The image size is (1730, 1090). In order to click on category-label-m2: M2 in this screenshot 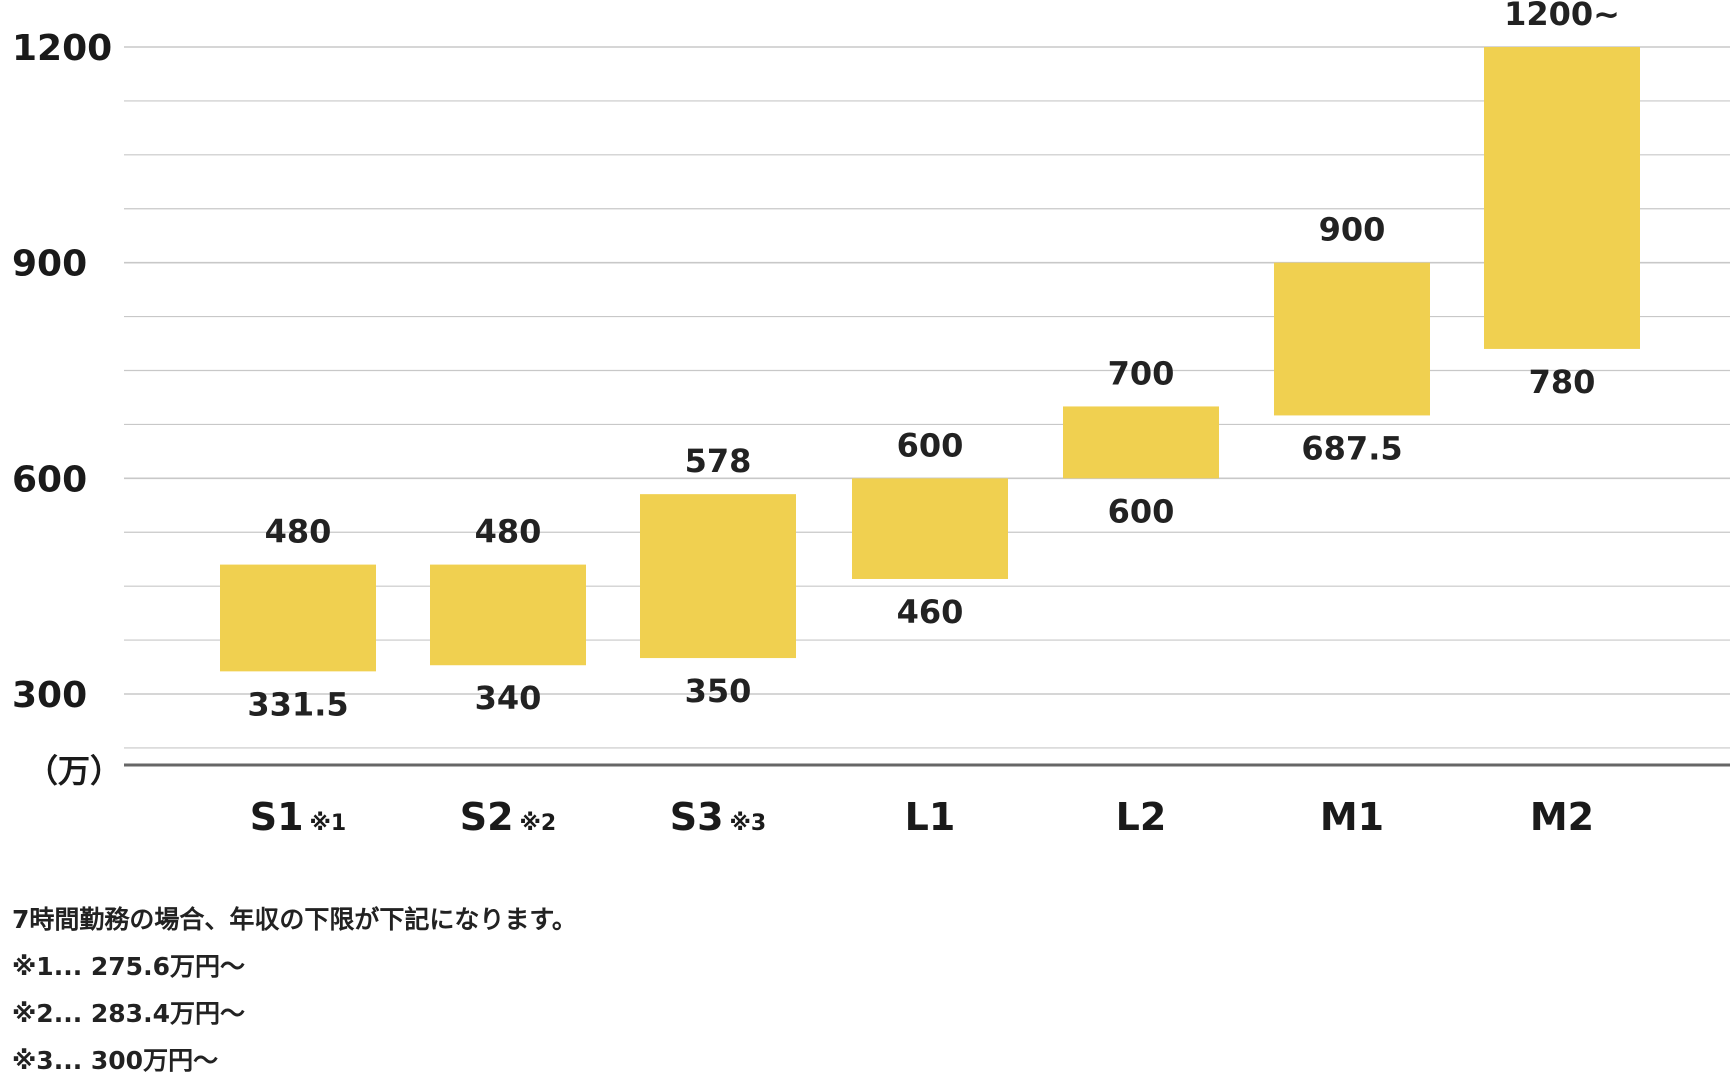, I will do `click(1562, 817)`.